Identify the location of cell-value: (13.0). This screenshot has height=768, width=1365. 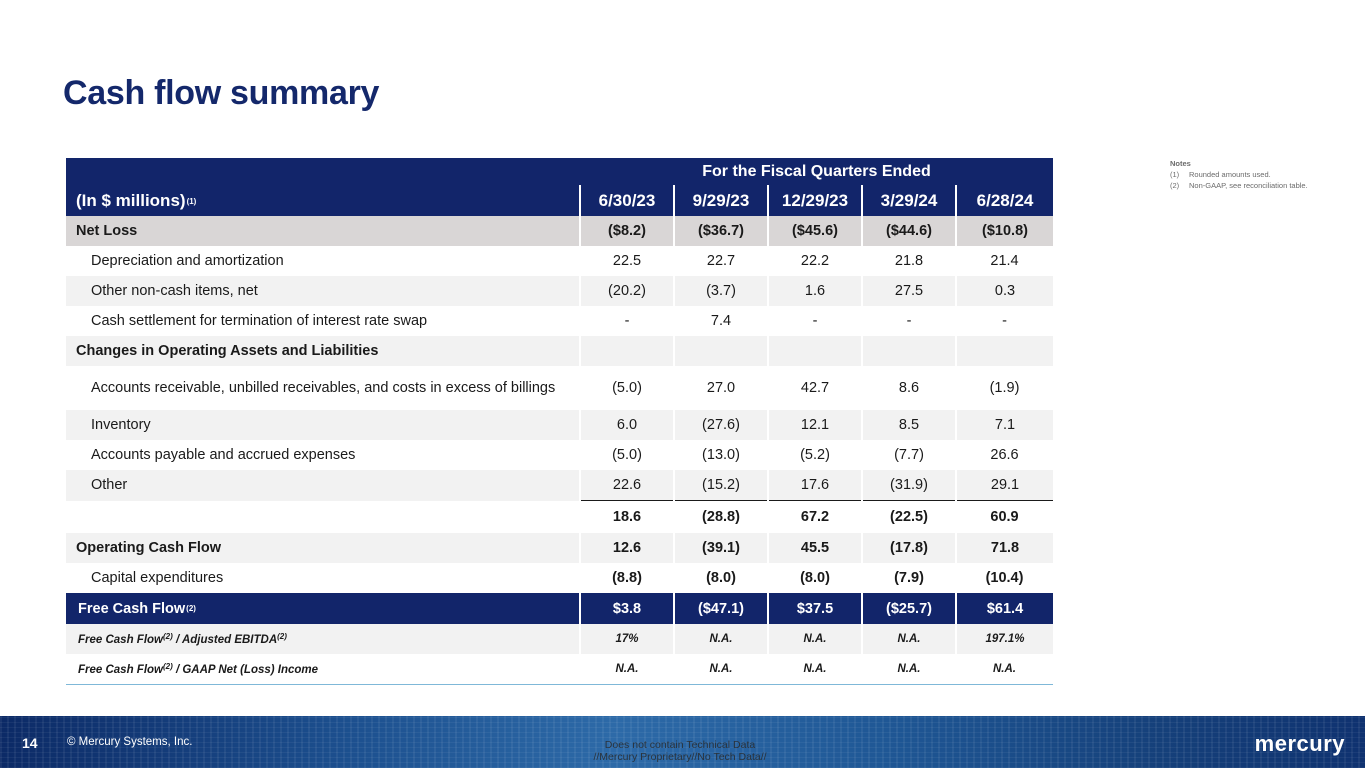
(721, 455).